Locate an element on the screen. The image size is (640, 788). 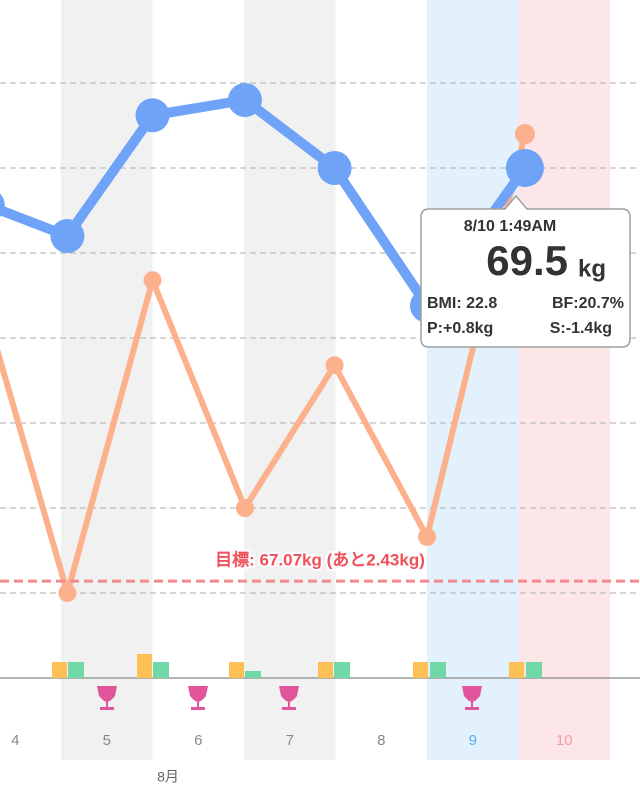
x-tick-label: 10 is located at coordinates (564, 740).